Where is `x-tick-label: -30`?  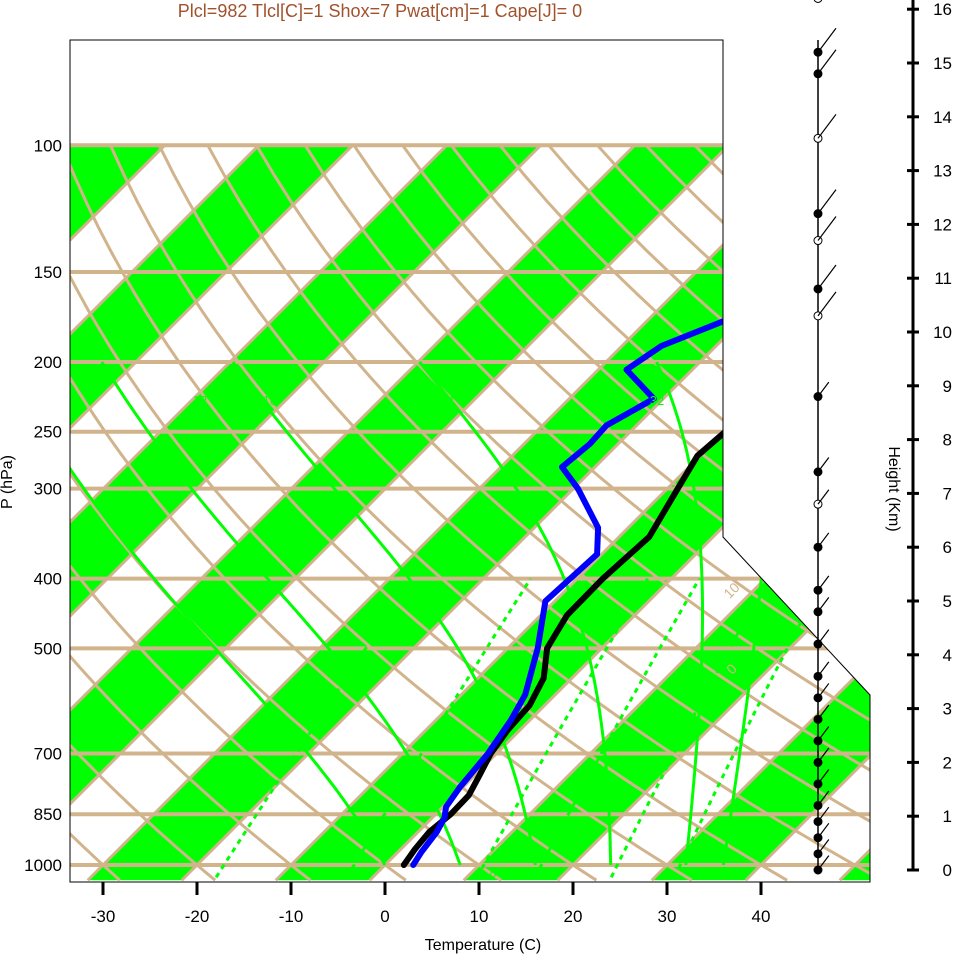
x-tick-label: -30 is located at coordinates (103, 916).